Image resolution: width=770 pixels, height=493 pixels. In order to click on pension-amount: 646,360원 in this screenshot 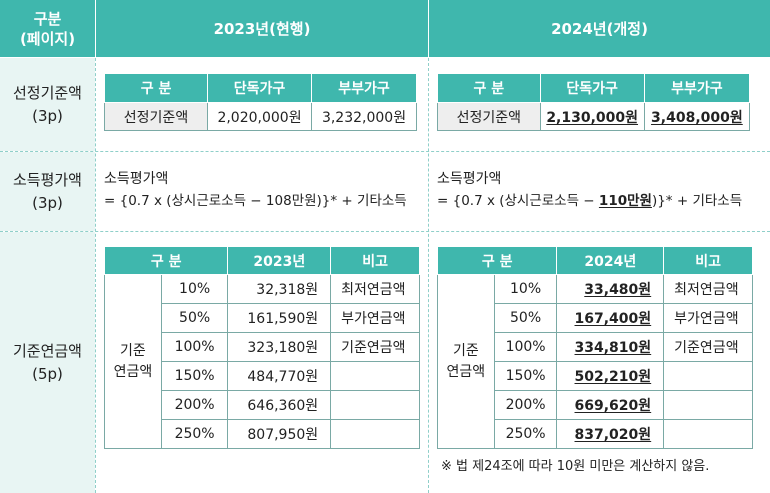, I will do `click(279, 405)`.